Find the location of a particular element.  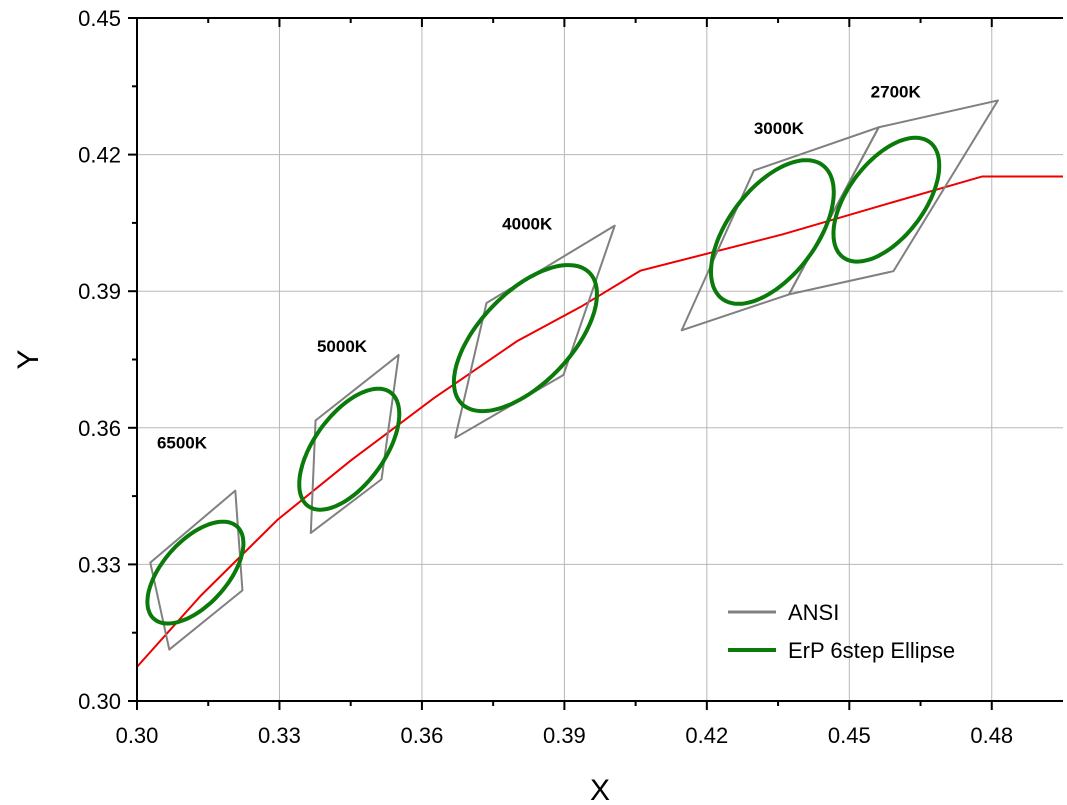

y-tick-label: 0.36 is located at coordinates (99, 428).